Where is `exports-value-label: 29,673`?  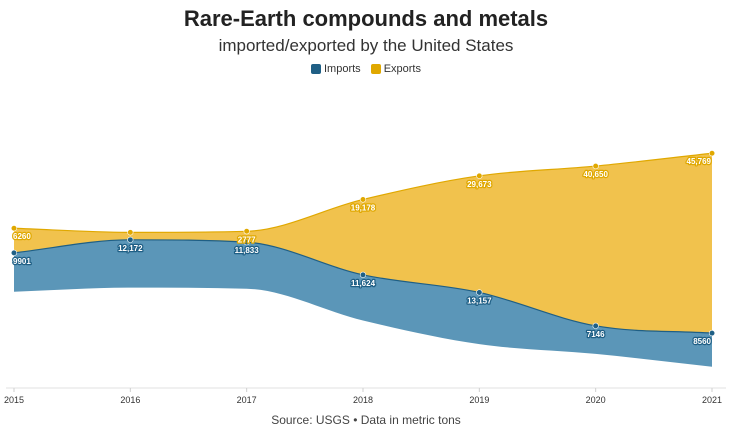
exports-value-label: 29,673 is located at coordinates (479, 184).